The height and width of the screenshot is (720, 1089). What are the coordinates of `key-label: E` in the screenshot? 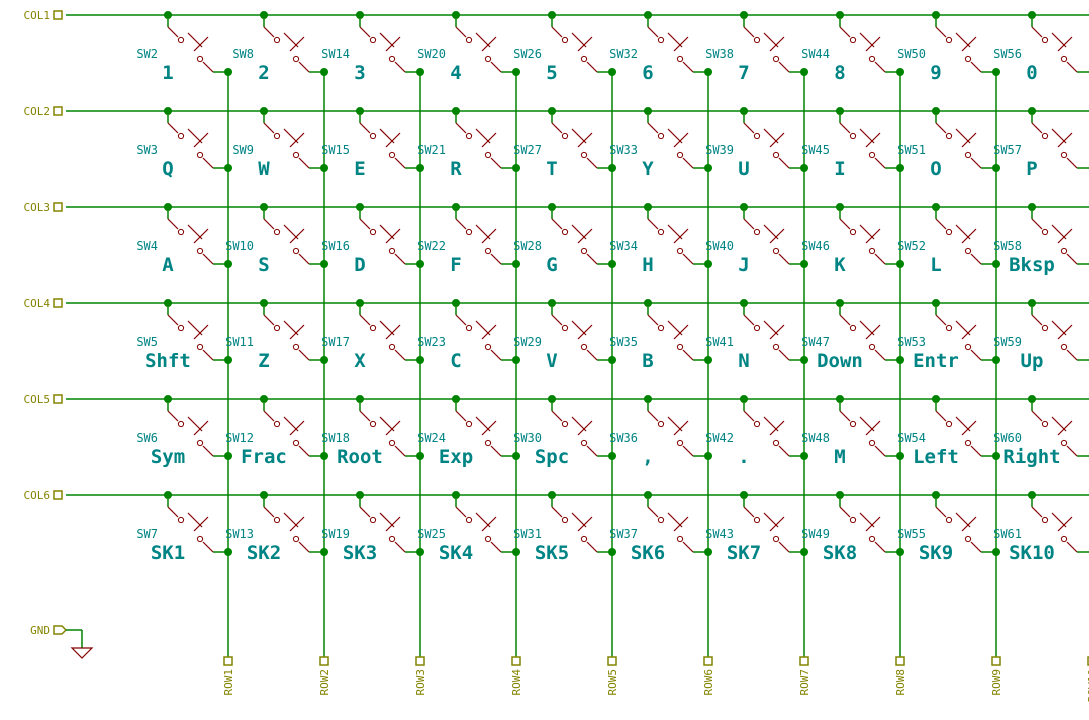 It's located at (359, 169).